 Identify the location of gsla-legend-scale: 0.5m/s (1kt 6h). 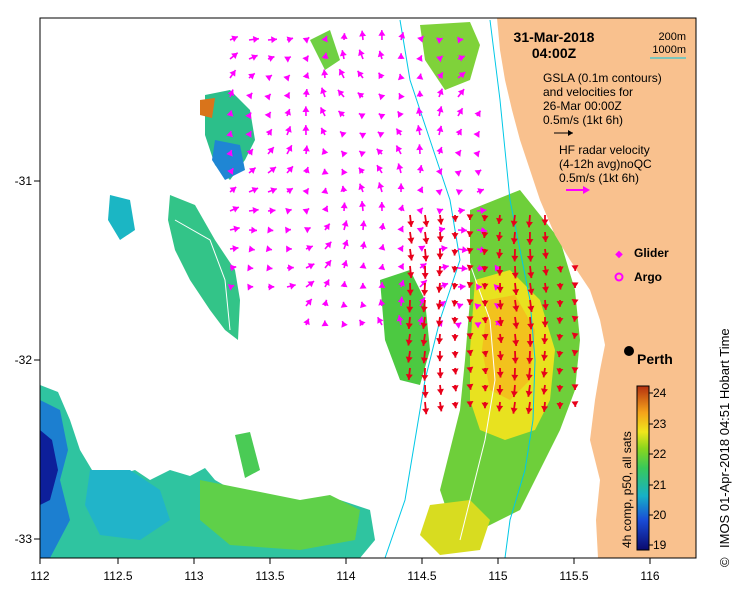
(583, 120).